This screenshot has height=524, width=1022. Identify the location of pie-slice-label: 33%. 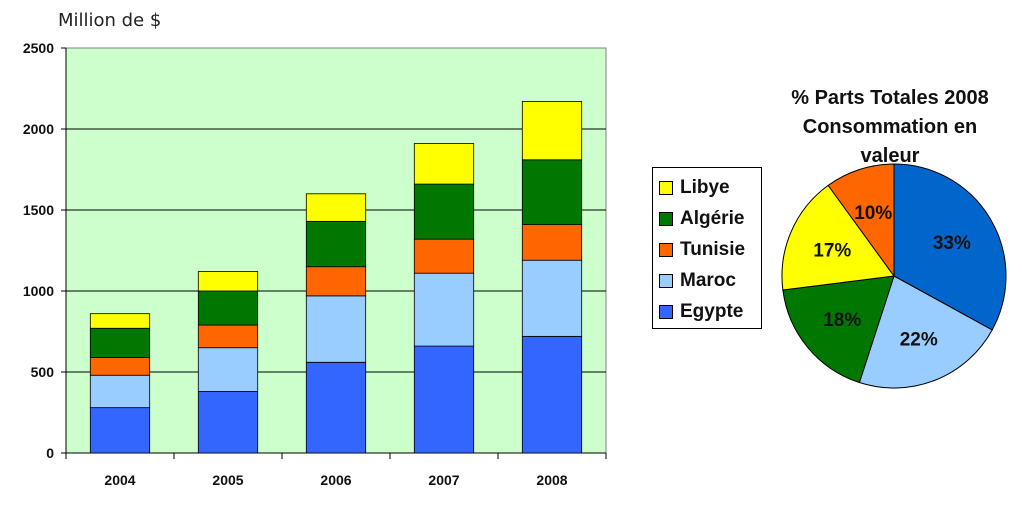
(952, 243).